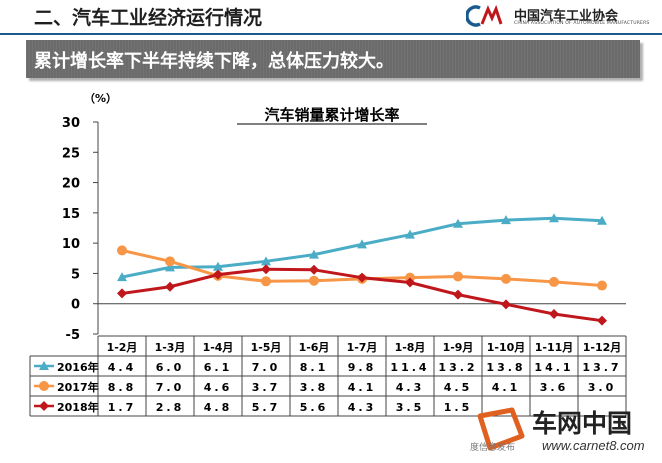 Image resolution: width=662 pixels, height=463 pixels. What do you see at coordinates (122, 347) in the screenshot?
I see `x-tick-label: 1-2月` at bounding box center [122, 347].